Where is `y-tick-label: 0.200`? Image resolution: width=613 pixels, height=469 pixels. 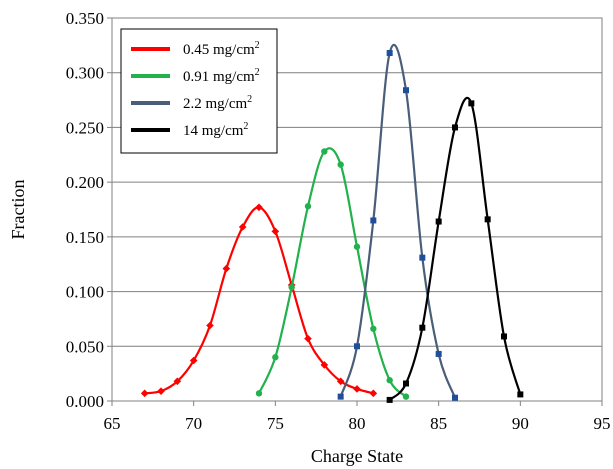 y-tick-label: 0.200 is located at coordinates (85, 182).